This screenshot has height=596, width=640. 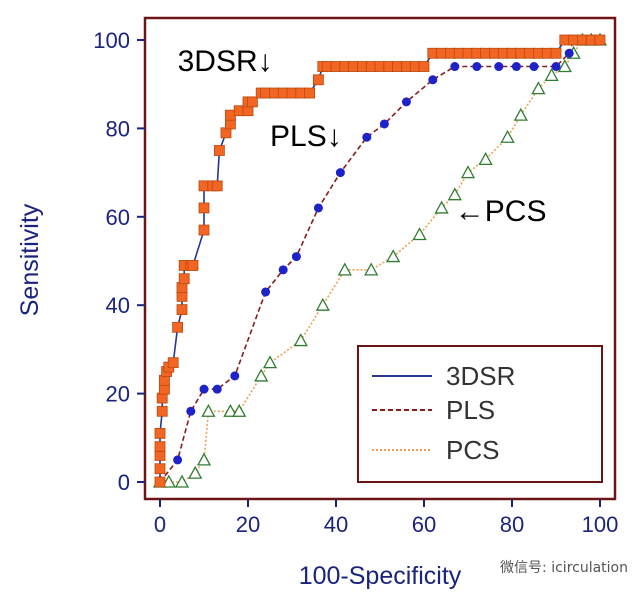 I want to click on y-tick-label: 60, so click(x=118, y=217).